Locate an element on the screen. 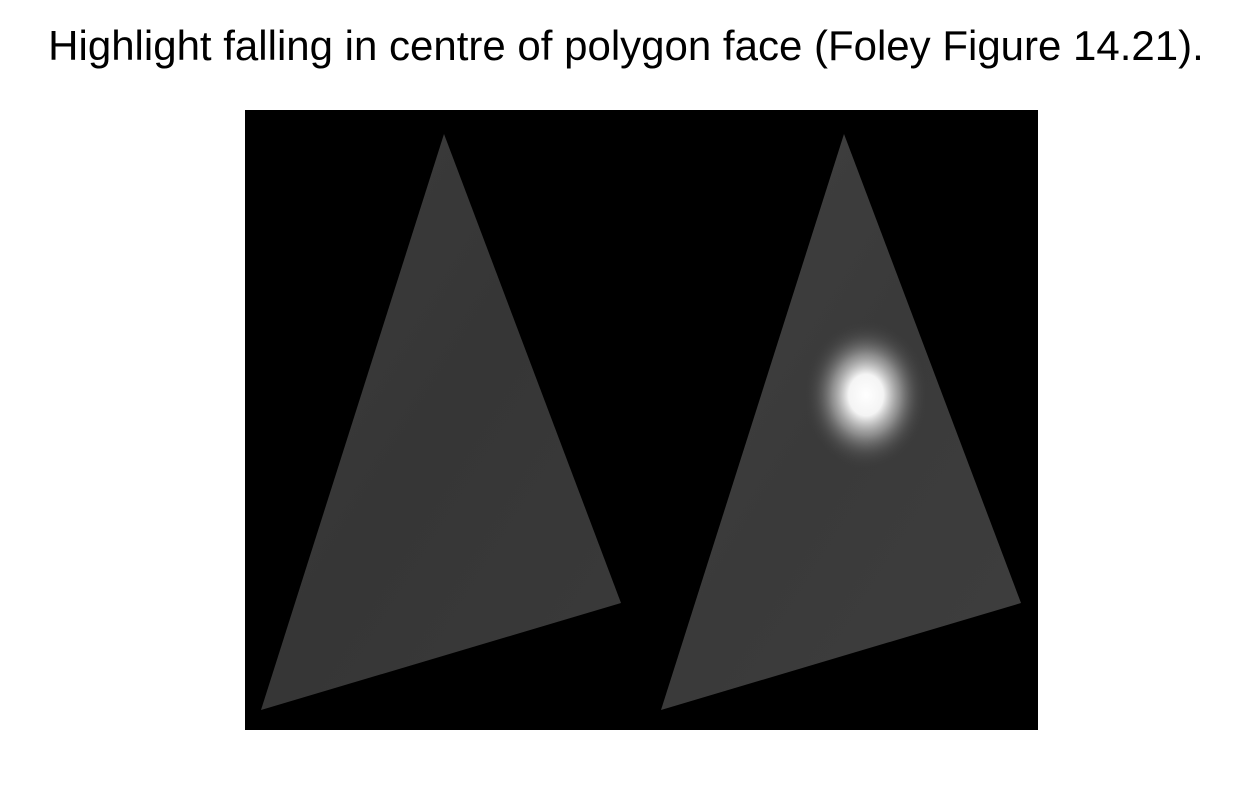 This screenshot has width=1252, height=788. specular-highlight is located at coordinates (866, 395).